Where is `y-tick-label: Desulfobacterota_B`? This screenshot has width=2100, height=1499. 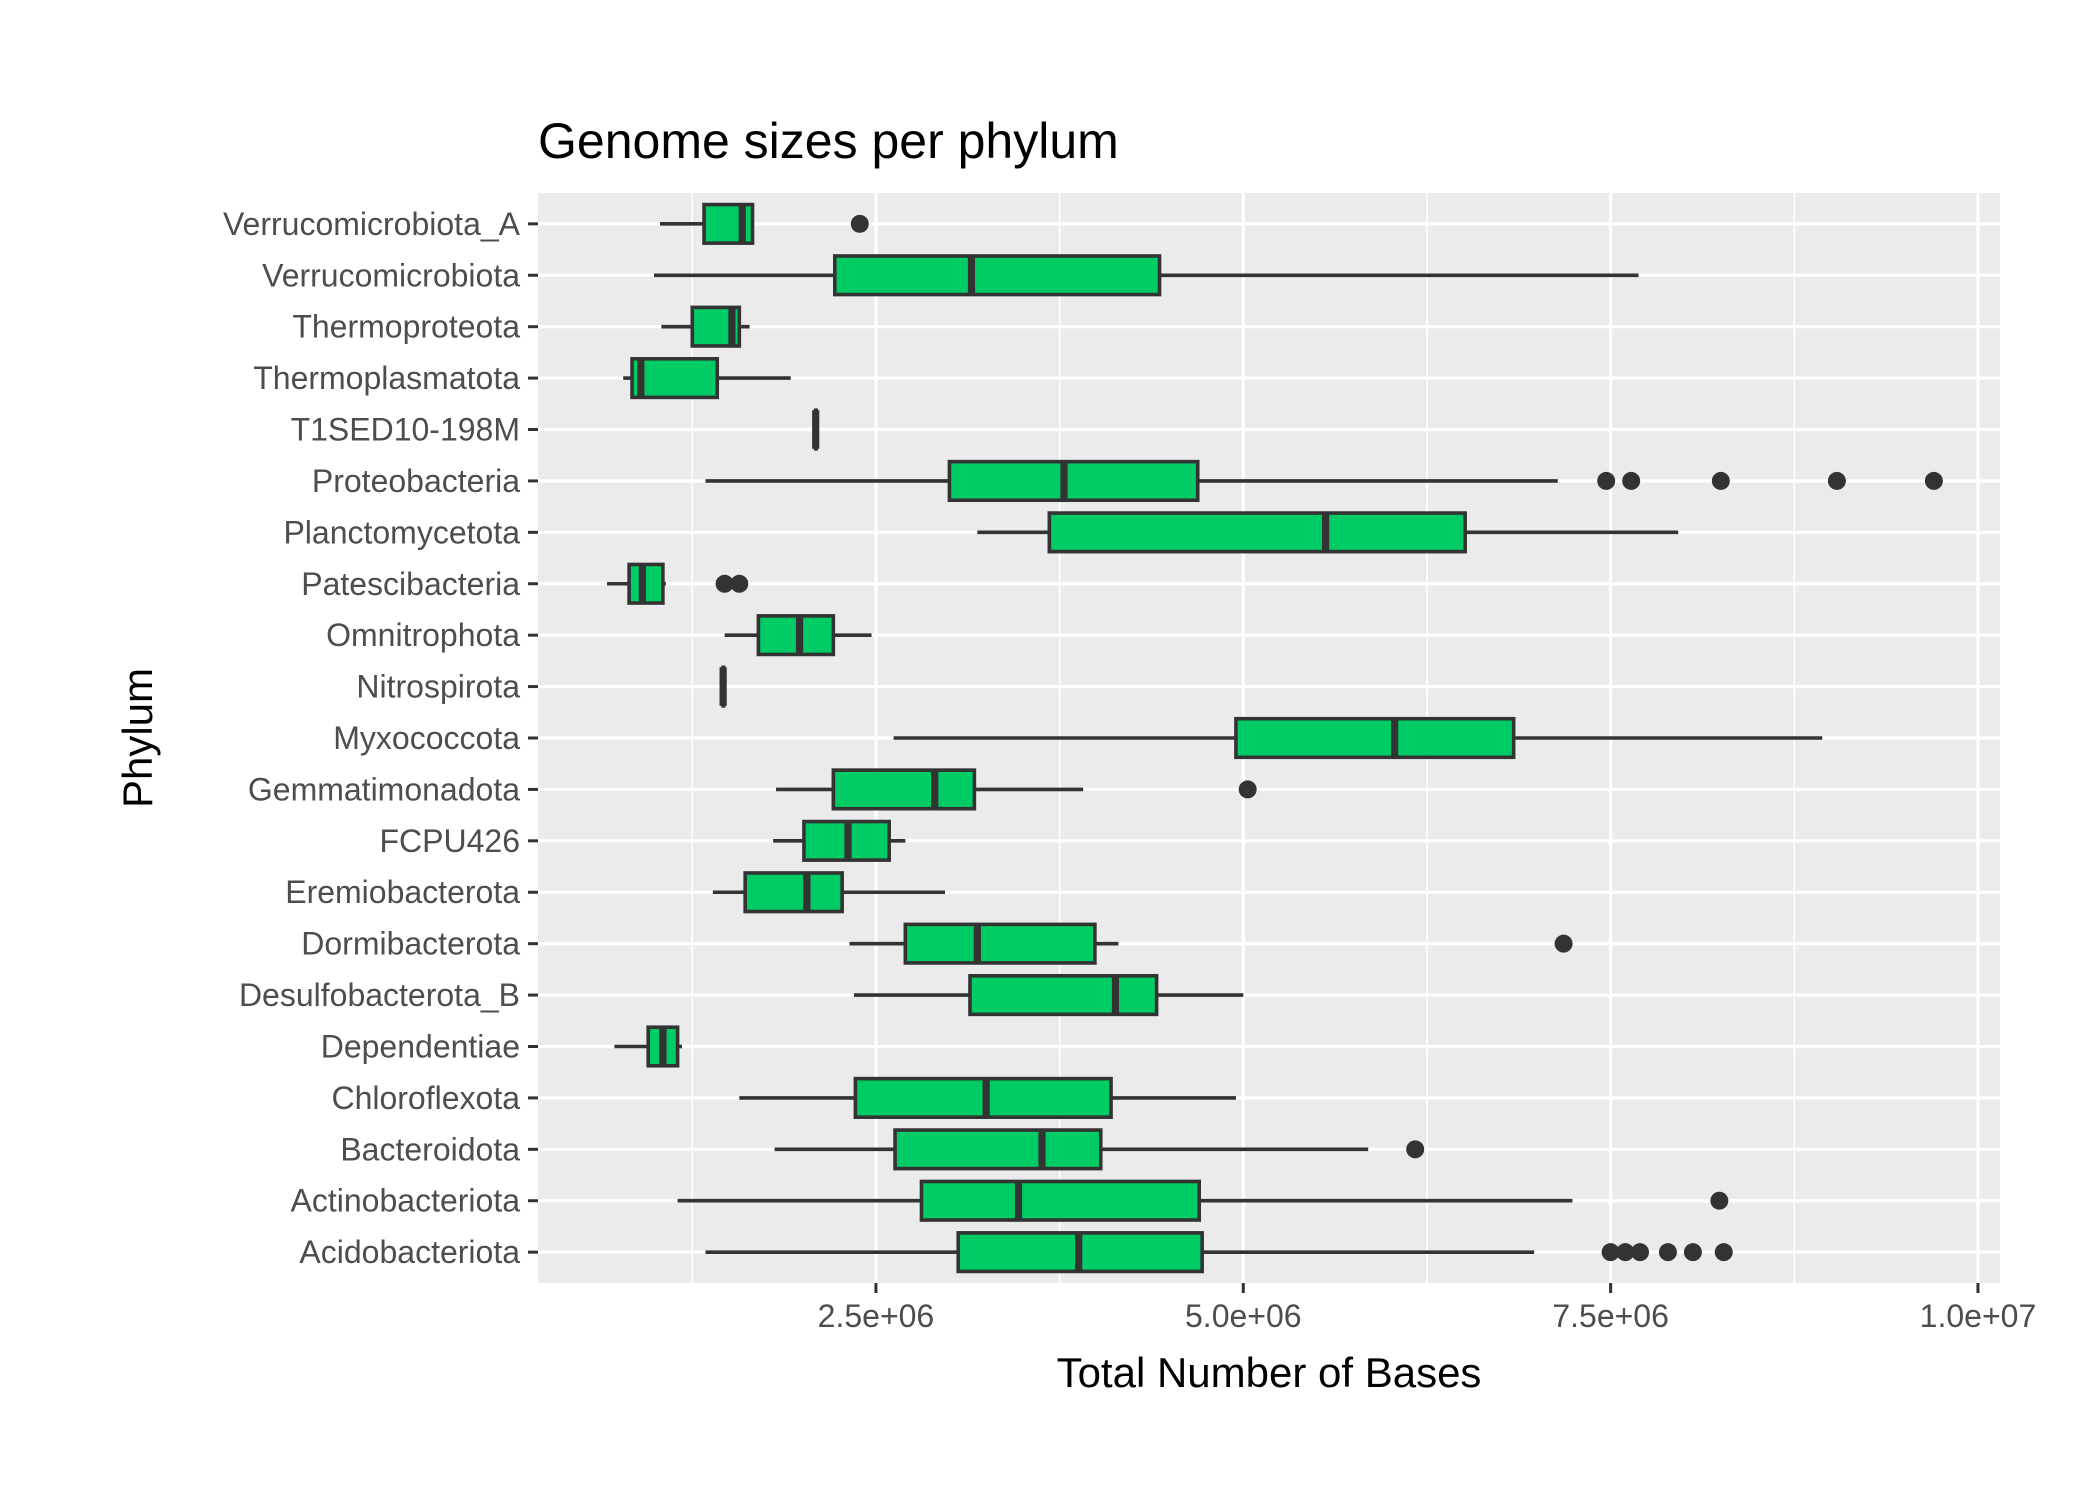 y-tick-label: Desulfobacterota_B is located at coordinates (379, 995).